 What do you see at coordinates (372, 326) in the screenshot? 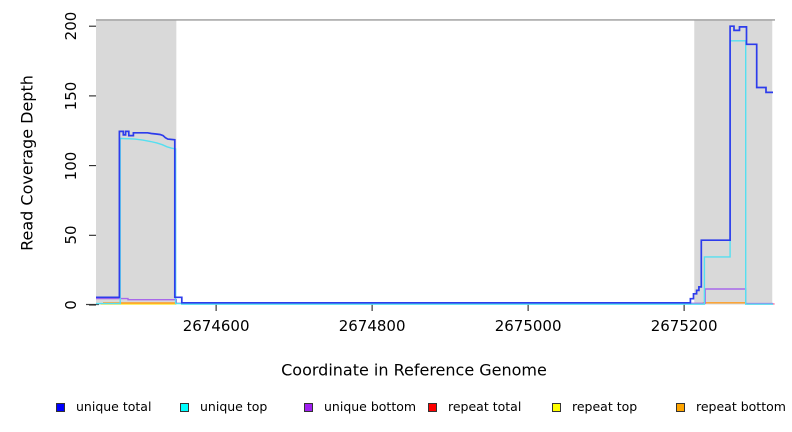
I see `x-tick-label: 2674800` at bounding box center [372, 326].